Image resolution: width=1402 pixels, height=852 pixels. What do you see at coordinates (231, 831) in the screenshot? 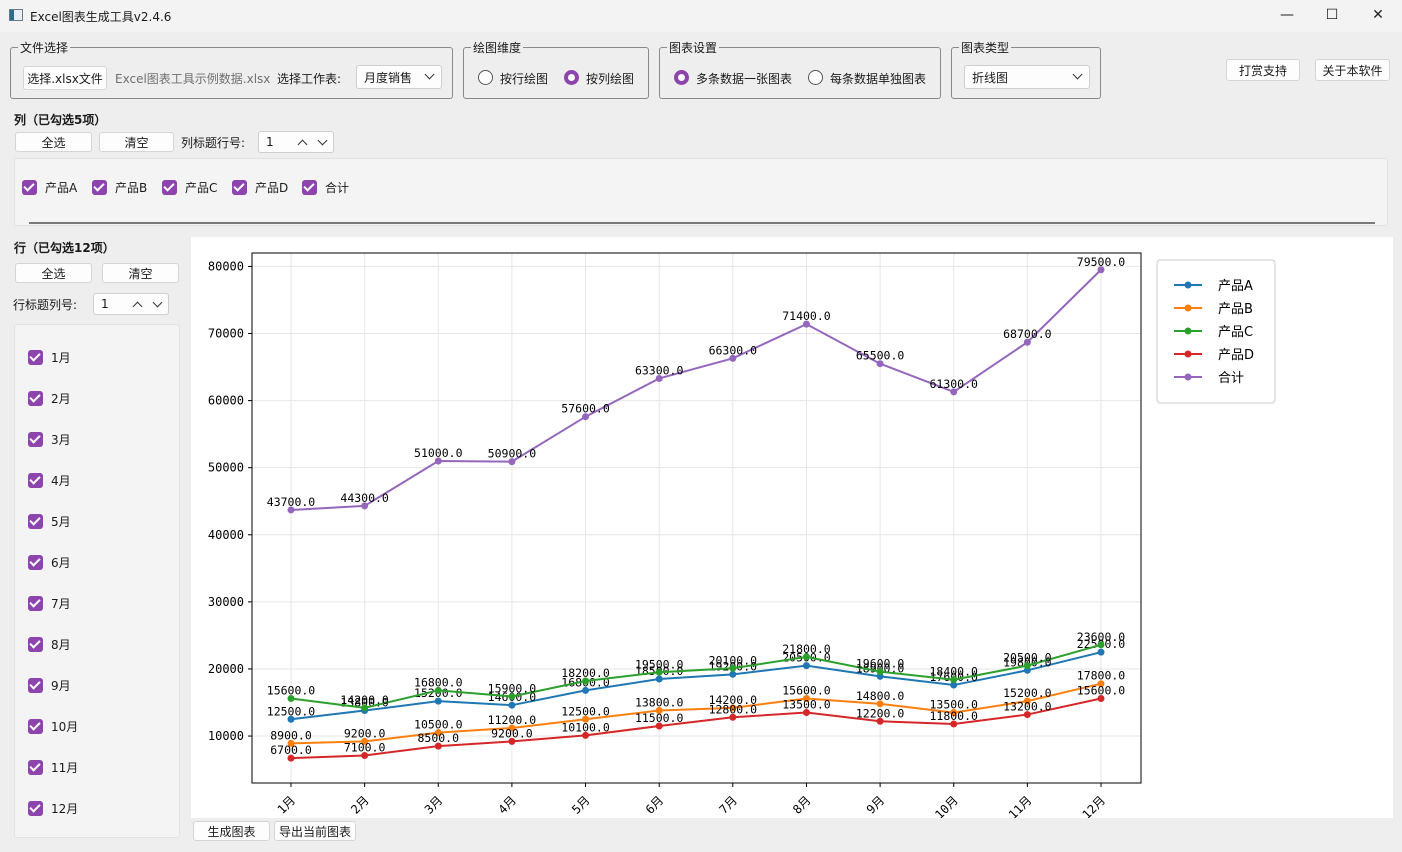
I see `generate-chart-button: 生成图表` at bounding box center [231, 831].